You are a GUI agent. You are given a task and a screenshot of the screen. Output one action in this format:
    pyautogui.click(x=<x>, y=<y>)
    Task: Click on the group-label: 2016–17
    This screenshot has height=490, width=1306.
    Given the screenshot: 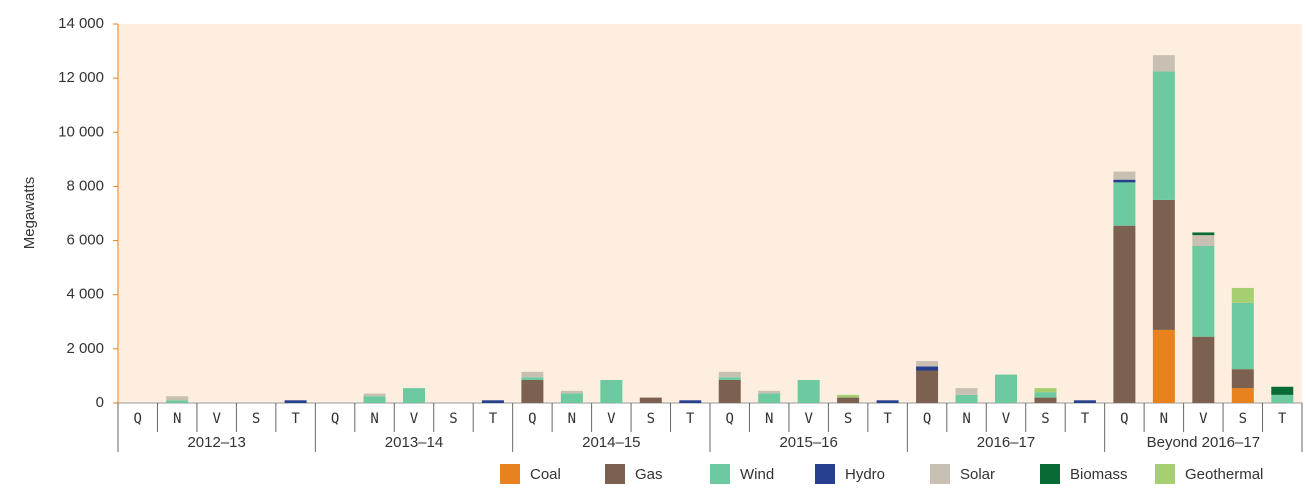 What is the action you would take?
    pyautogui.click(x=1006, y=442)
    